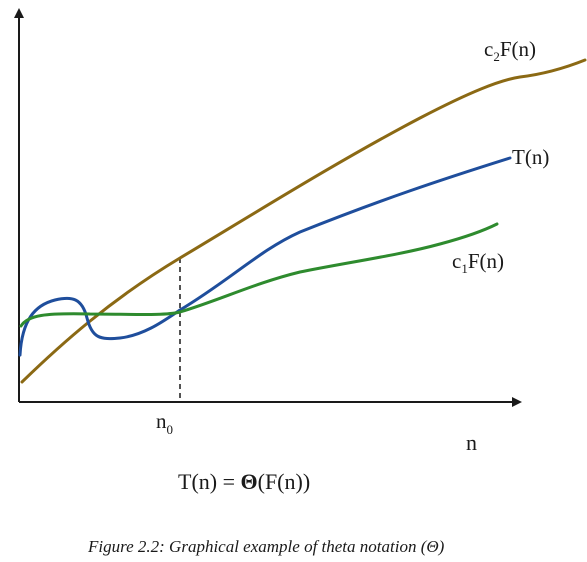  Describe the element at coordinates (164, 423) in the screenshot. I see `n0-label: n0` at that location.